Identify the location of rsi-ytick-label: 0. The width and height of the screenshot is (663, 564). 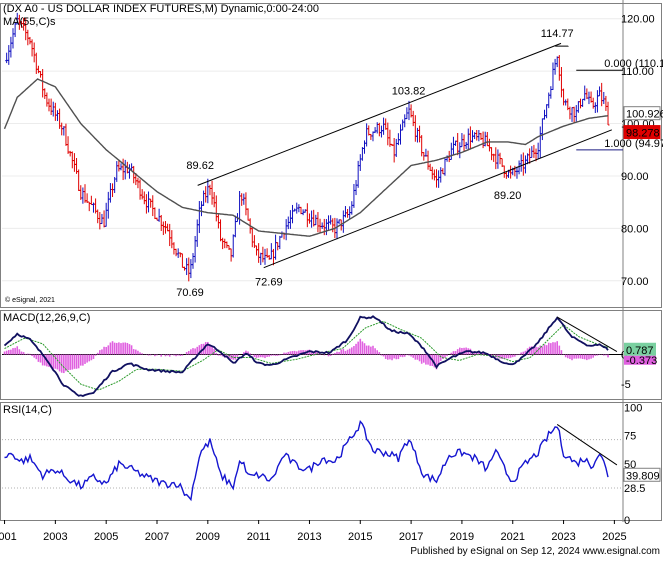
(627, 521).